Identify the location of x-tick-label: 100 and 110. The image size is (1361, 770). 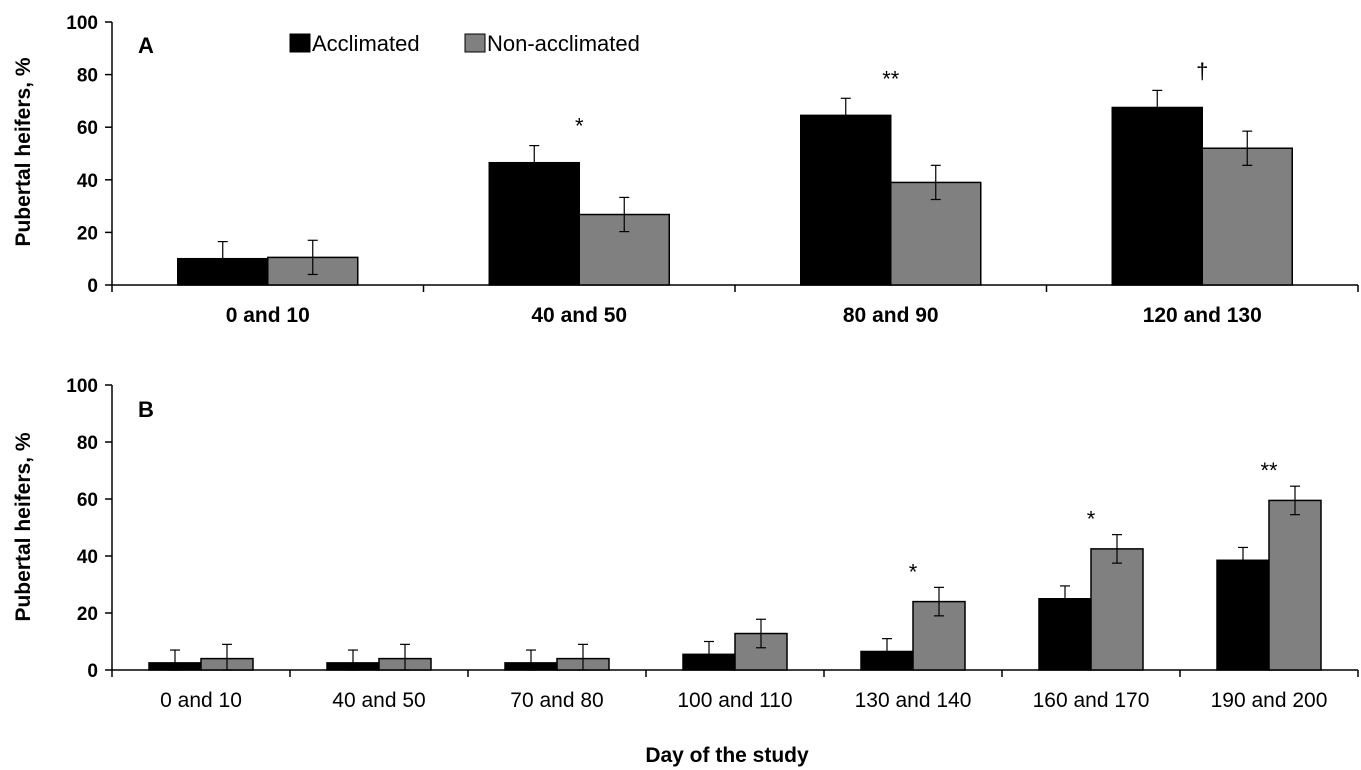
(734, 700).